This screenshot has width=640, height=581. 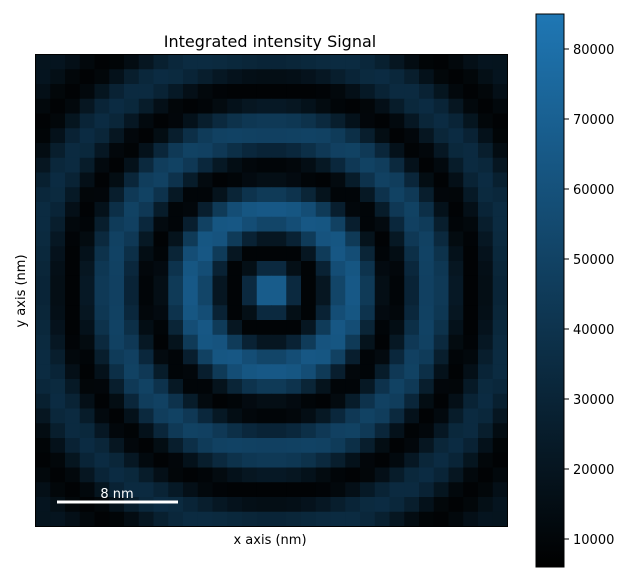 What do you see at coordinates (589, 295) in the screenshot?
I see `colorbar-ticks: 10000 20000 30000 40000 50000 60000 70000 80000` at bounding box center [589, 295].